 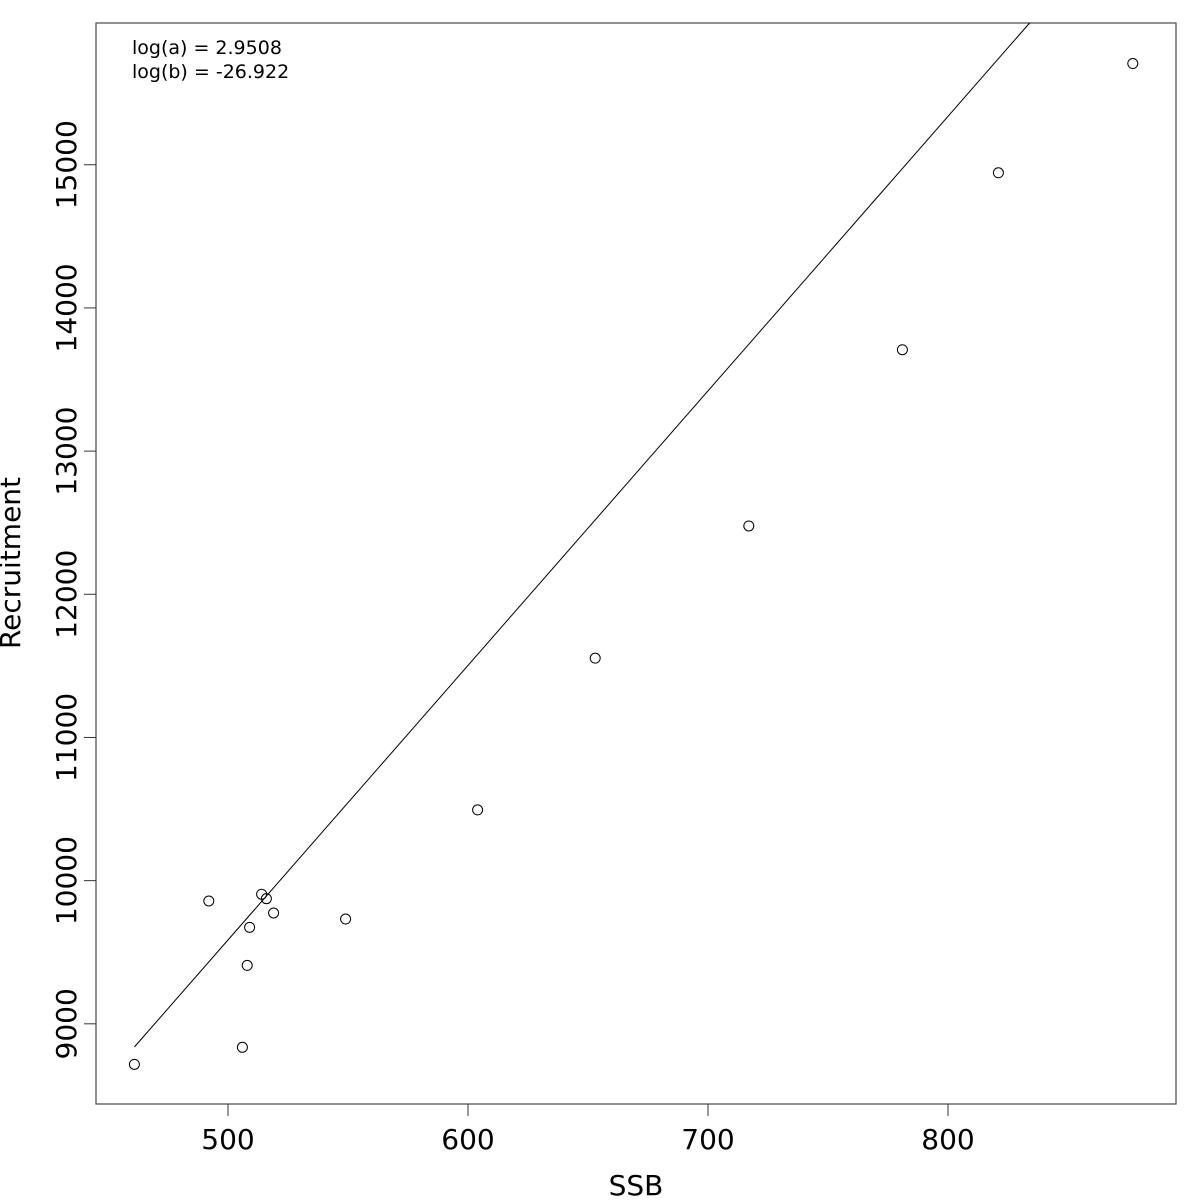 What do you see at coordinates (707, 1139) in the screenshot?
I see `x-tick-label: 700` at bounding box center [707, 1139].